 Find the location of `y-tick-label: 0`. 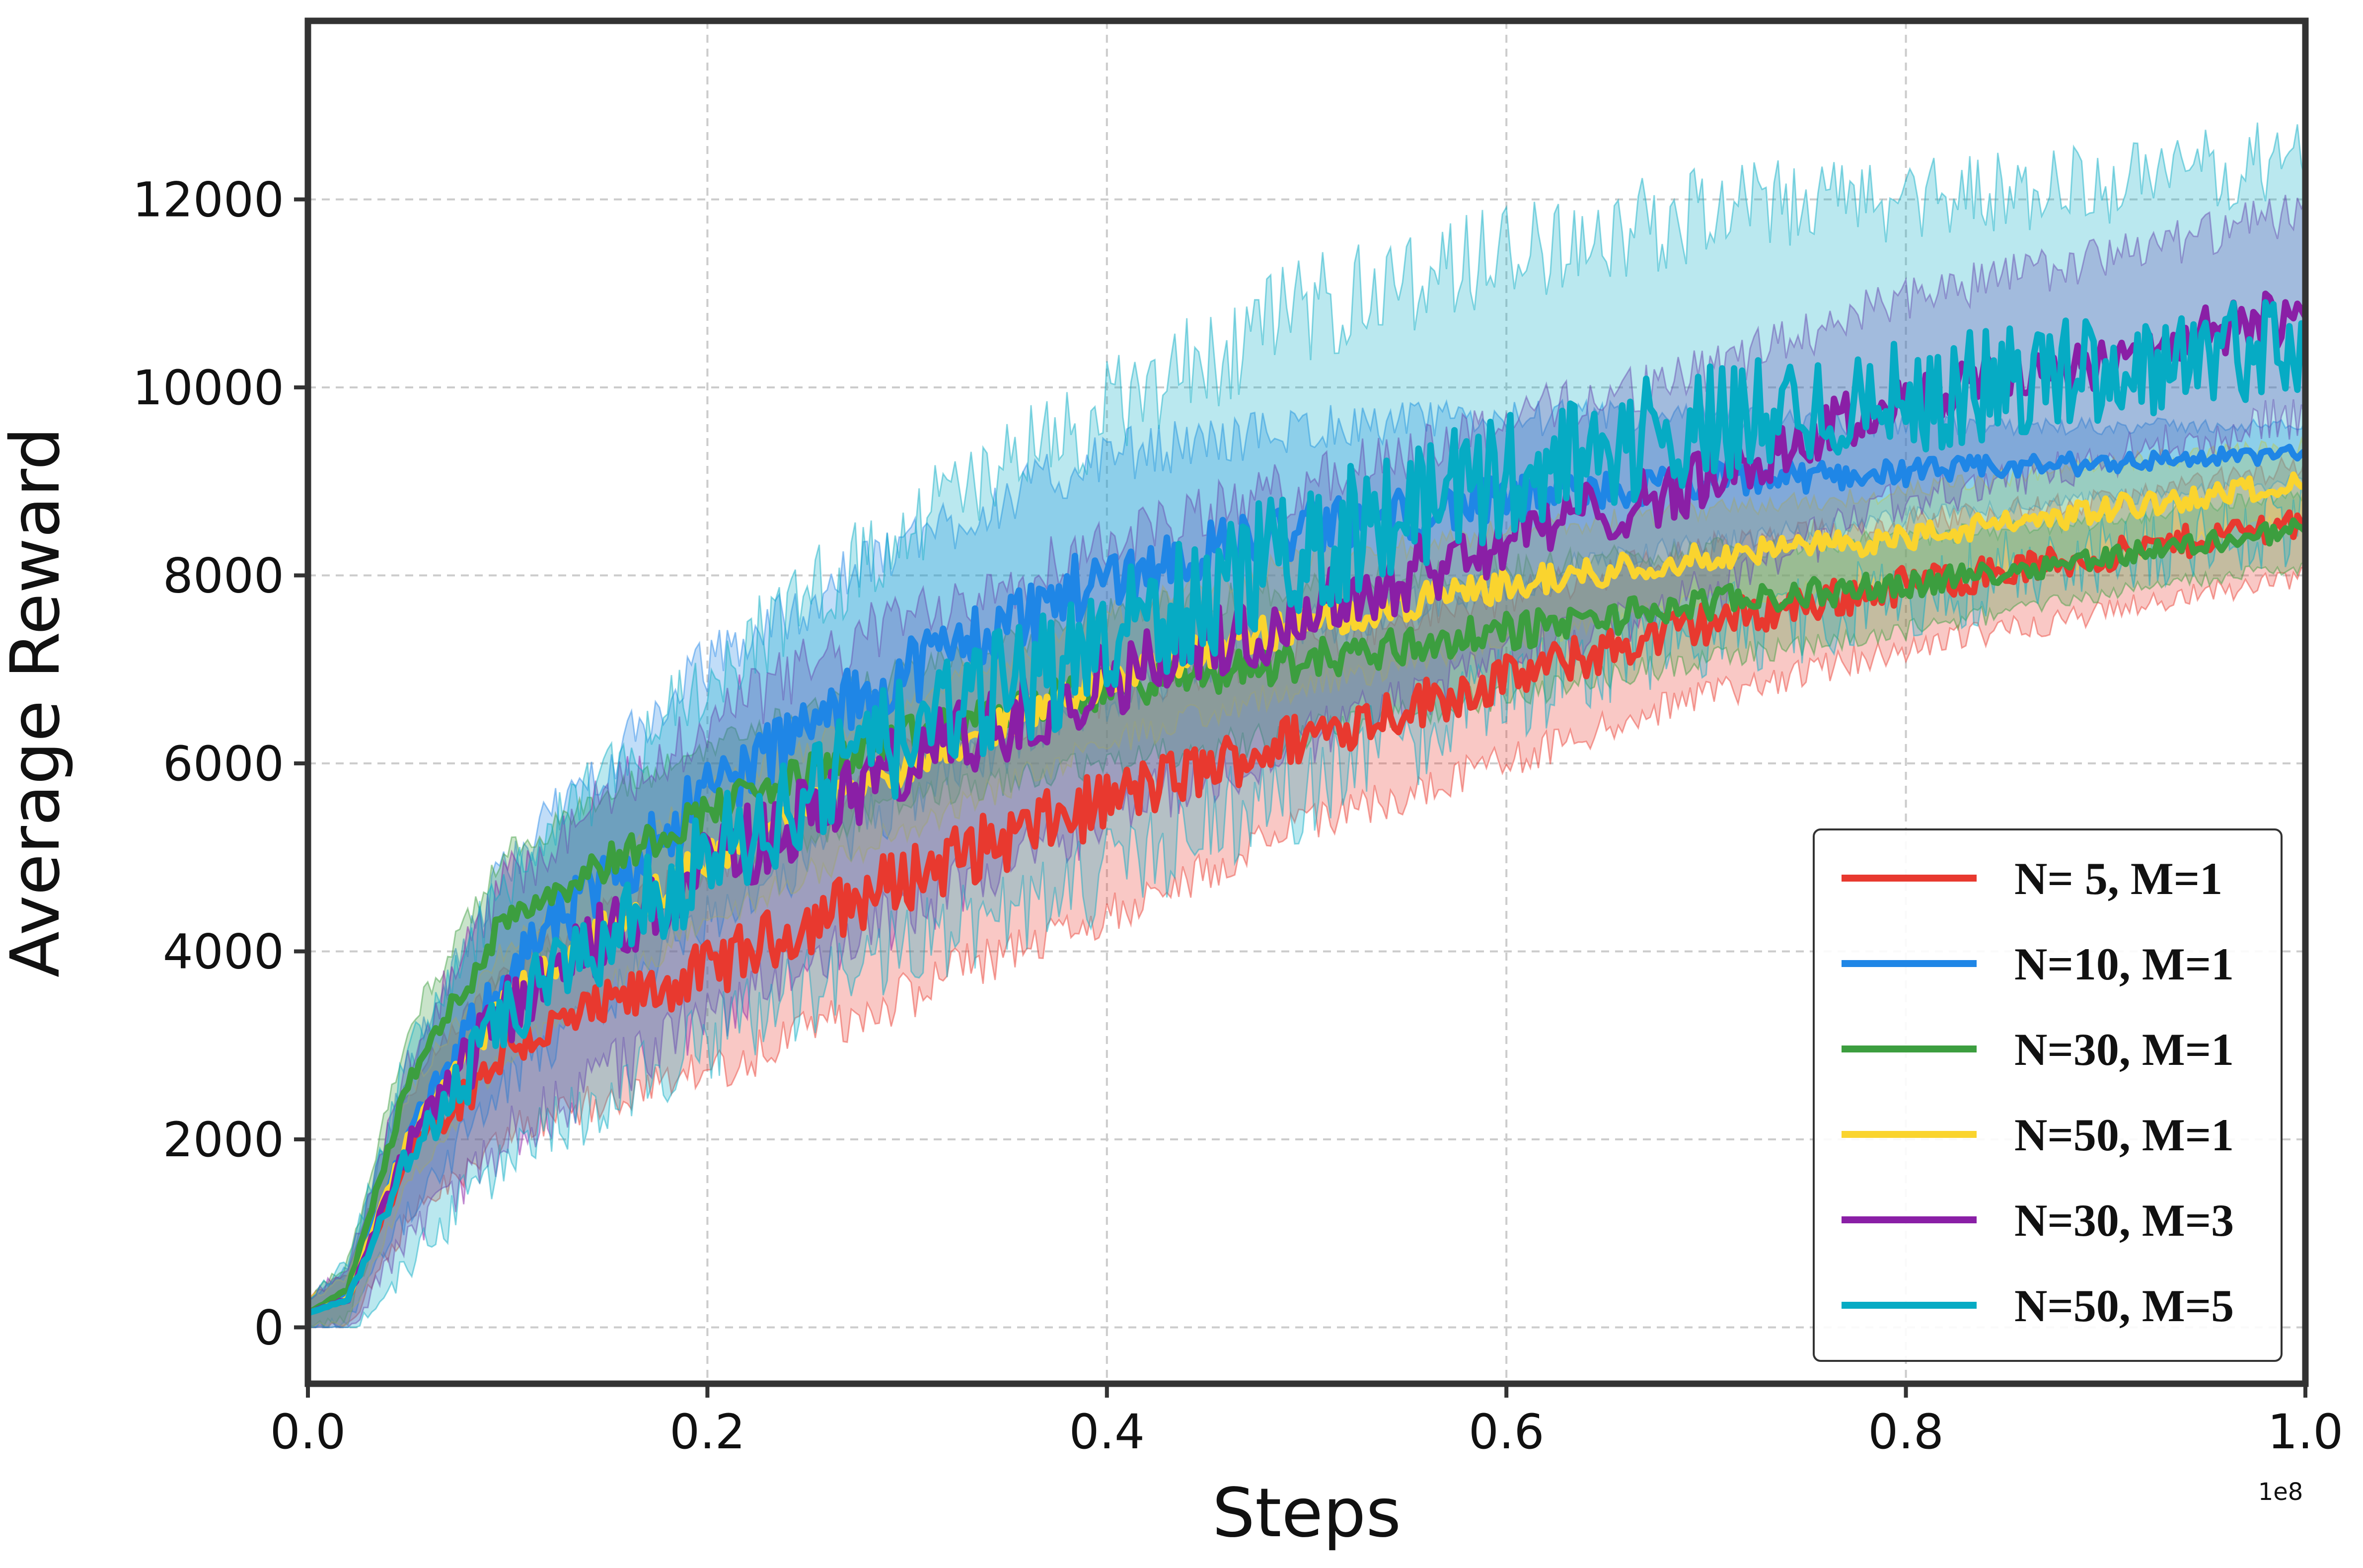

y-tick-label: 0 is located at coordinates (269, 1328).